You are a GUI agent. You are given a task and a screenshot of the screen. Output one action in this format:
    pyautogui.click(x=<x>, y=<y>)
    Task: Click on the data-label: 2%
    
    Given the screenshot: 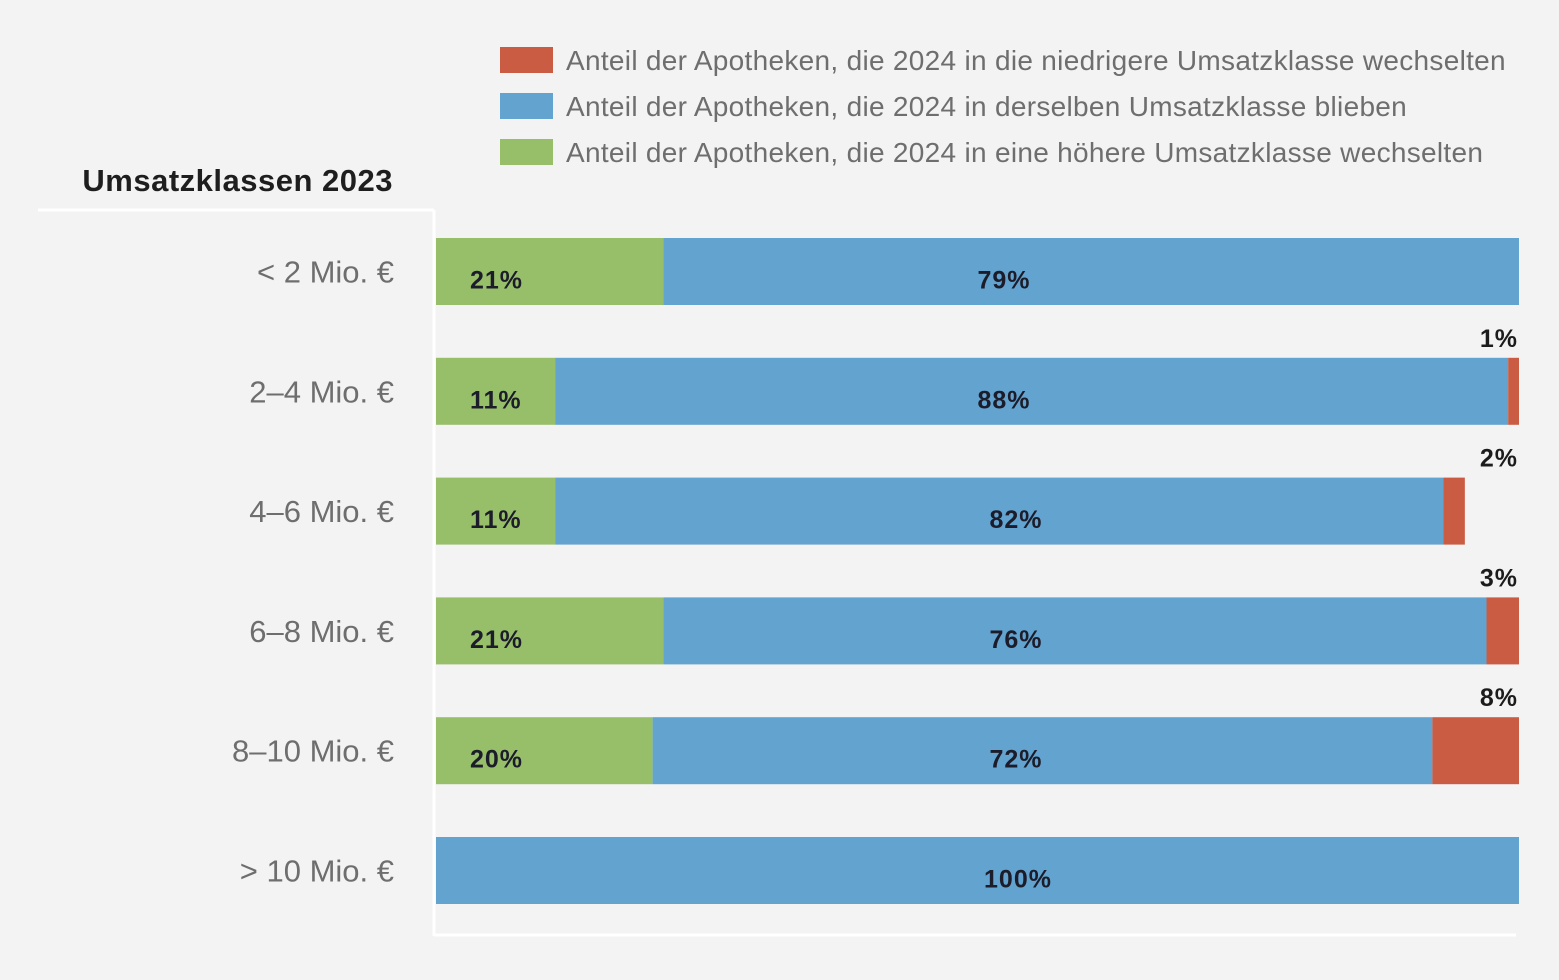 What is the action you would take?
    pyautogui.click(x=1499, y=459)
    